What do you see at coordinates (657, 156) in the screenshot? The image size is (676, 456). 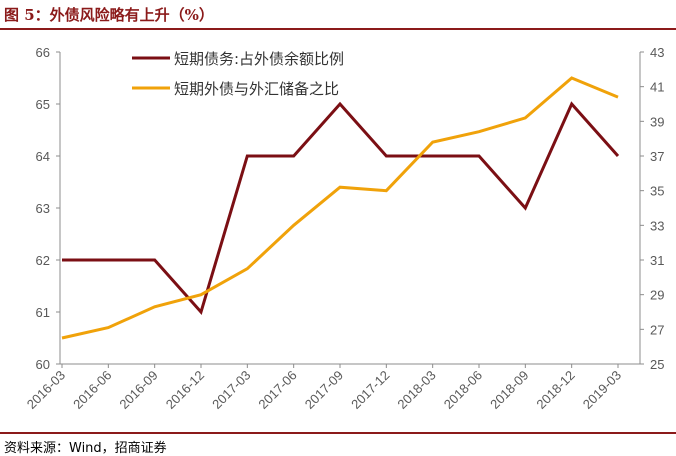 I see `right-y-tick-label: 37` at bounding box center [657, 156].